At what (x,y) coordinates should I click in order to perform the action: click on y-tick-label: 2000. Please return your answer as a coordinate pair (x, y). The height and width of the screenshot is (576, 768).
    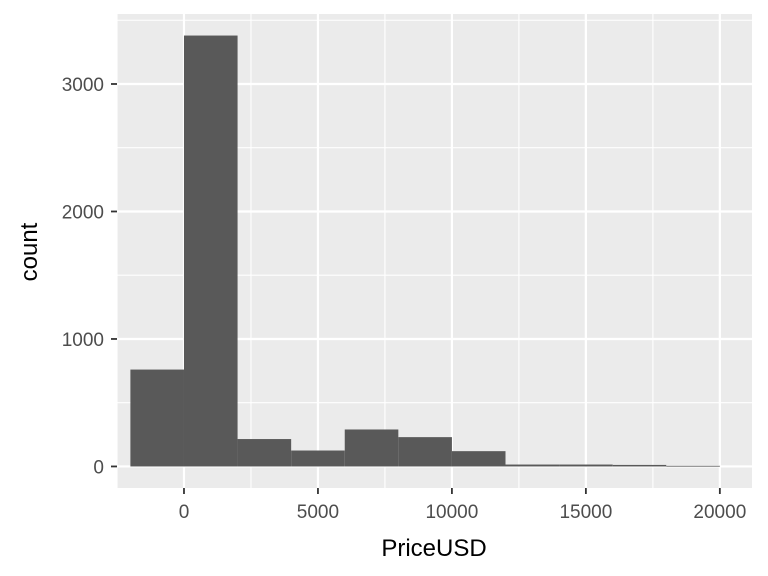
    Looking at the image, I should click on (83, 212).